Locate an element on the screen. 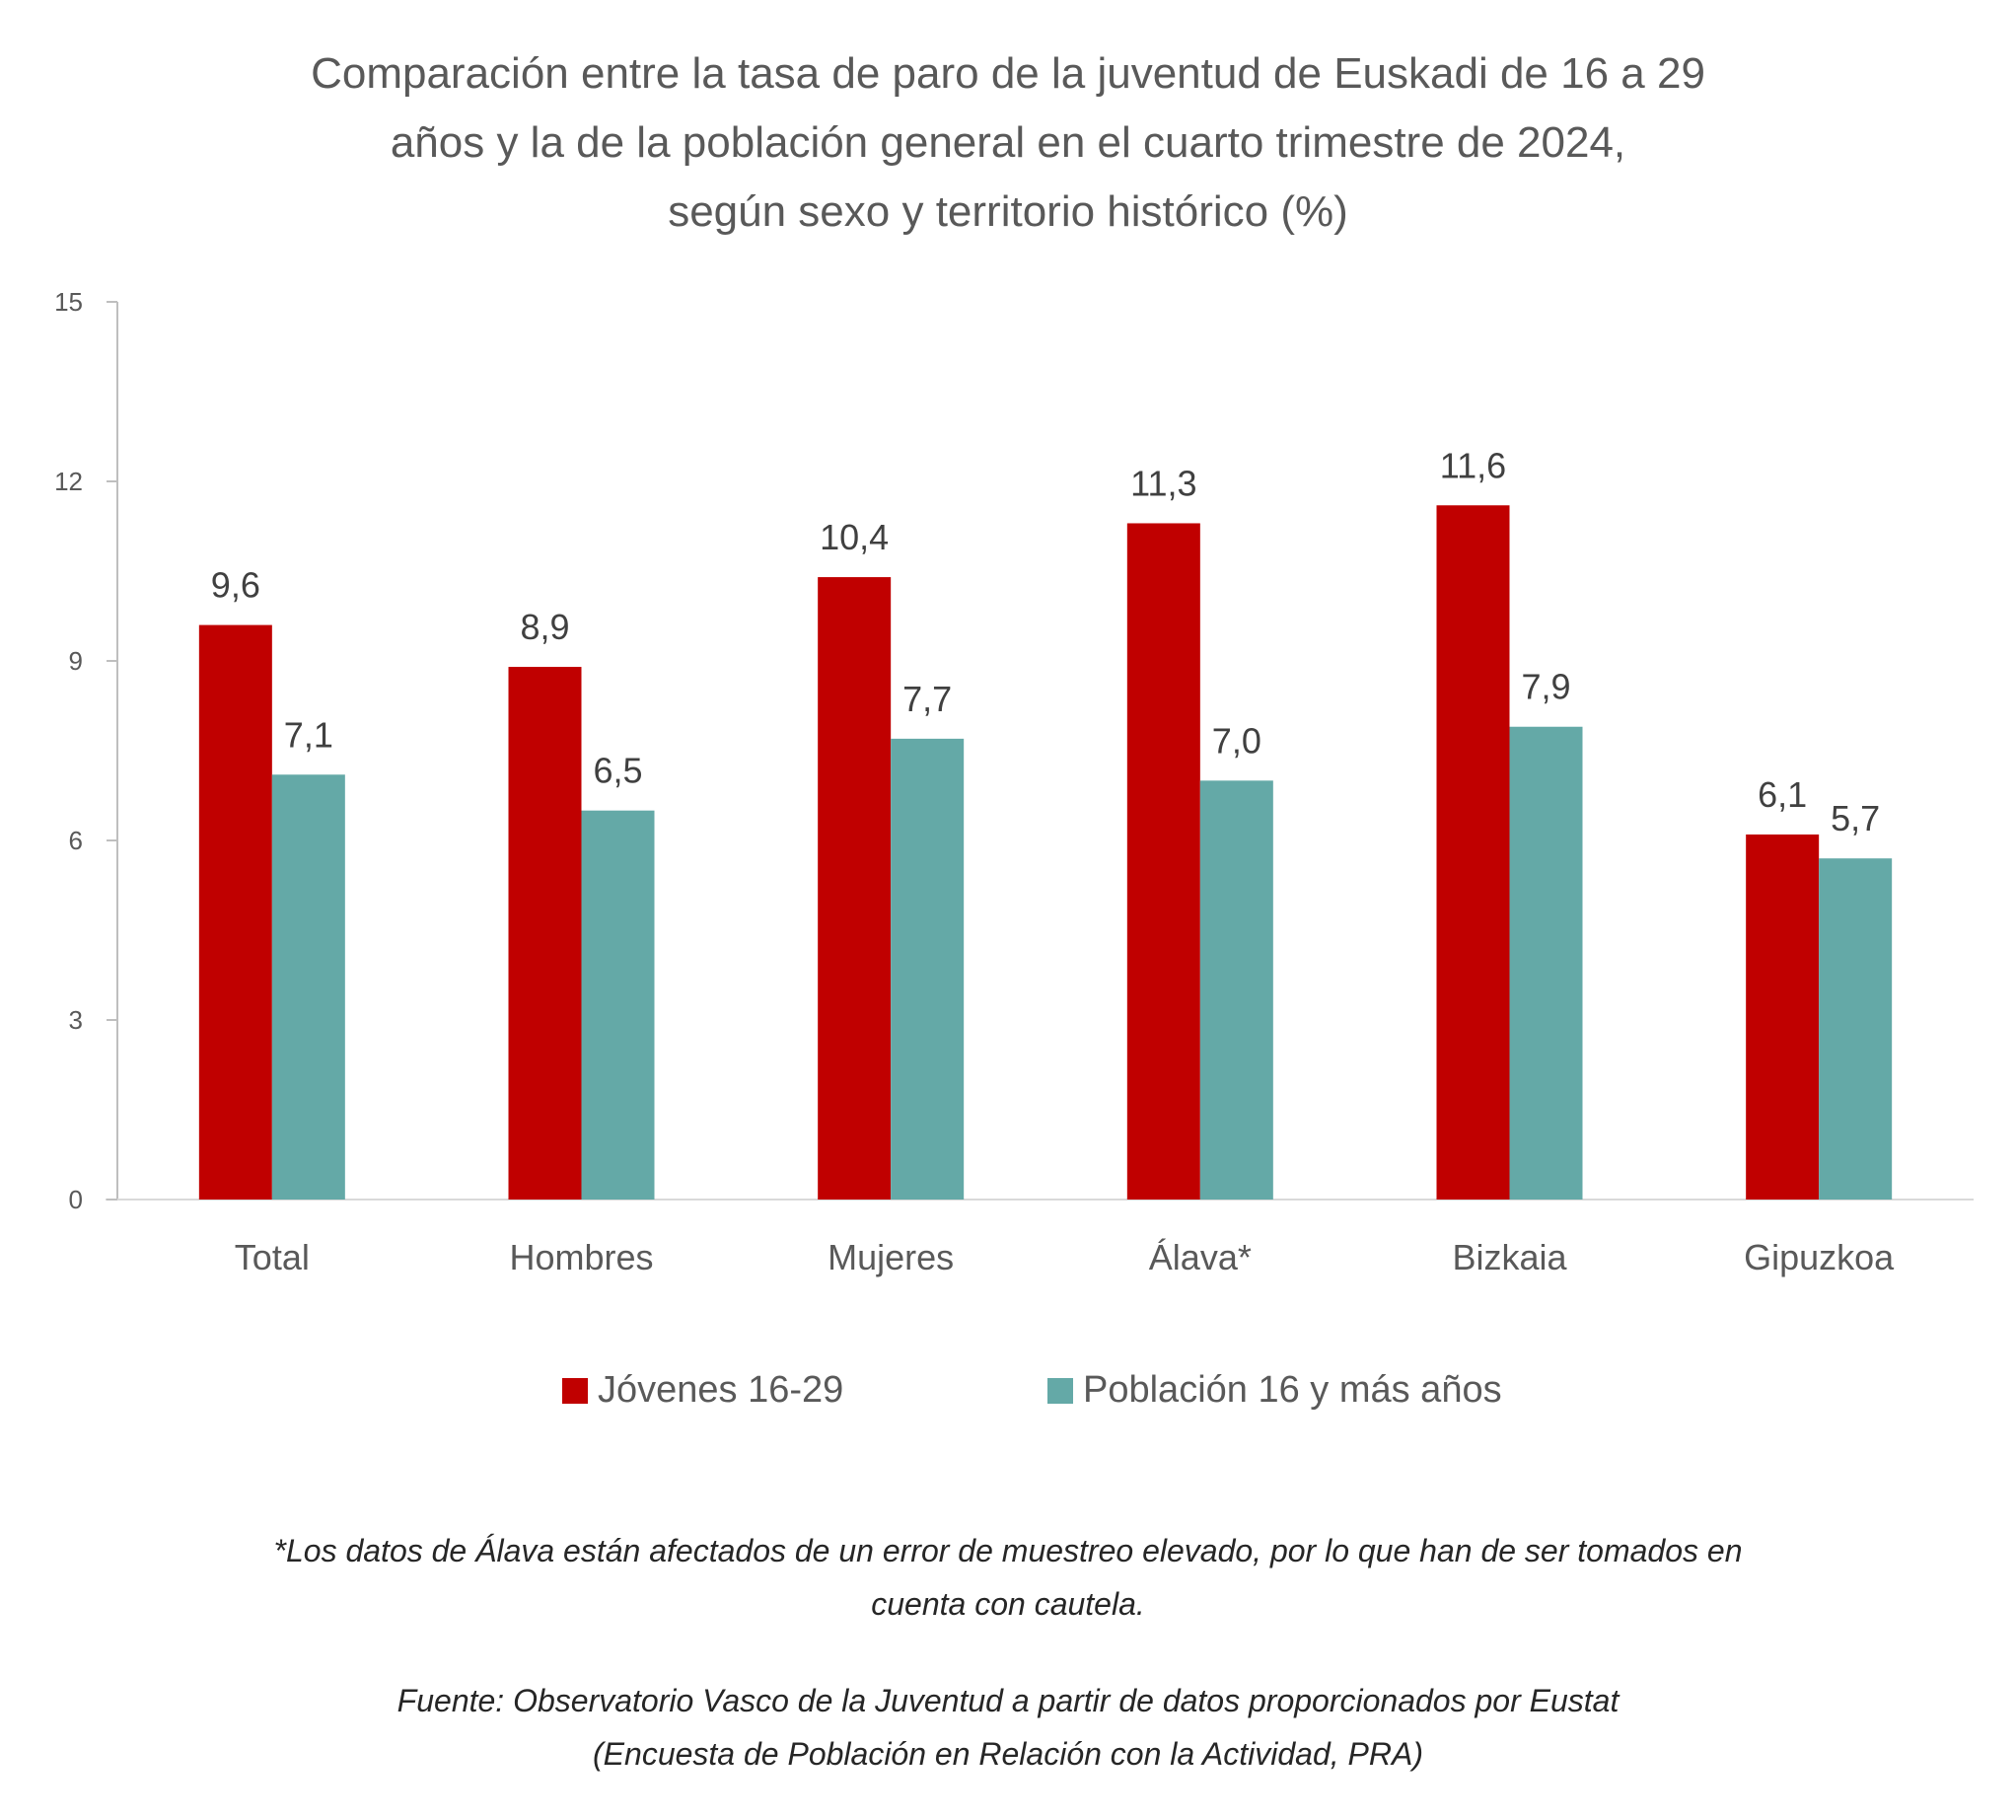 The width and height of the screenshot is (2016, 1820). legend-item-jovenes: Jóvenes 16-29 is located at coordinates (702, 1390).